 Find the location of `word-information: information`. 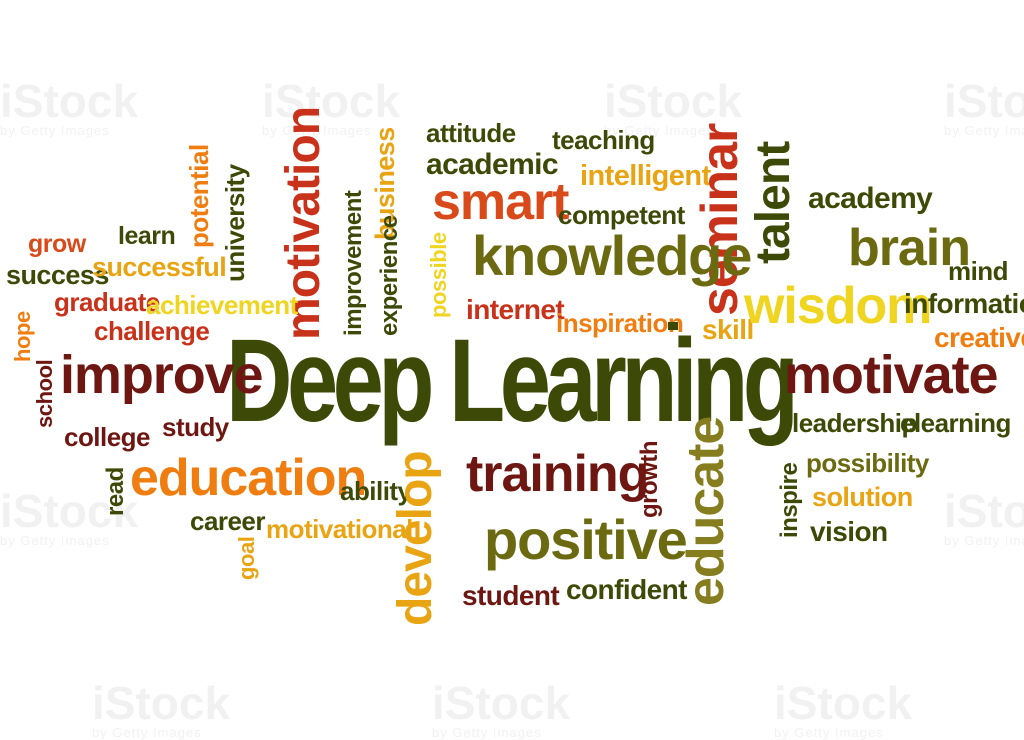

word-information: information is located at coordinates (964, 303).